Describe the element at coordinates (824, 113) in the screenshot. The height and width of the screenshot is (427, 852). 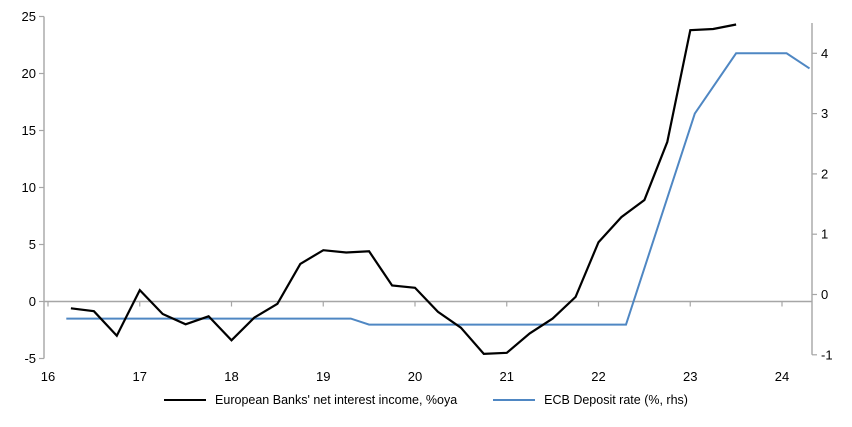
I see `right-axis-tick-label: 3` at that location.